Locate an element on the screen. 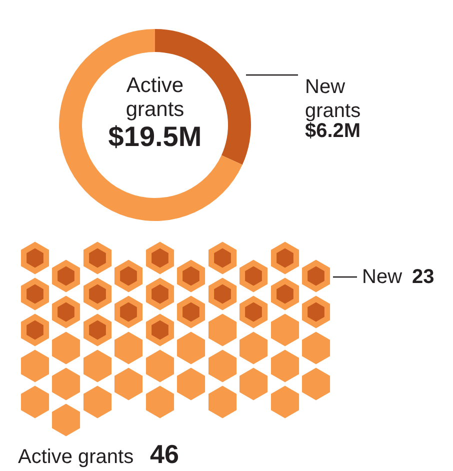 Image resolution: width=453 pixels, height=471 pixels. text: $19.5M is located at coordinates (155, 136).